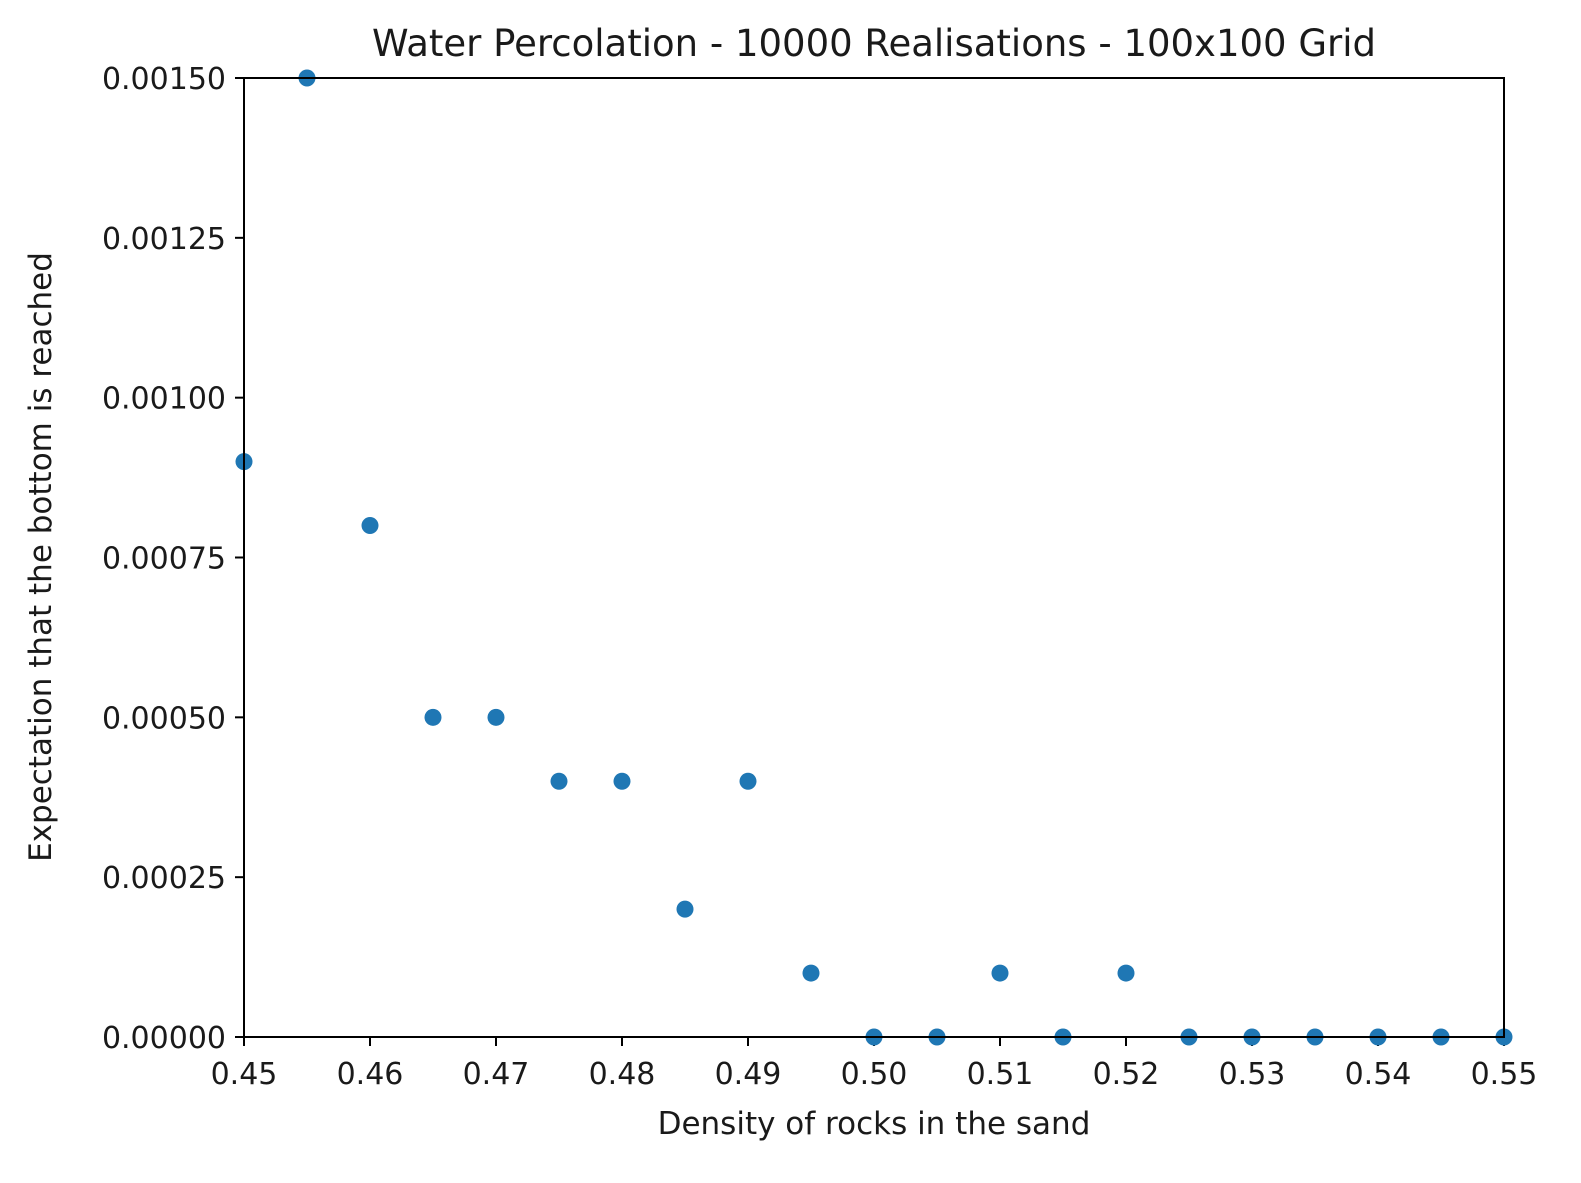  What do you see at coordinates (1504, 1074) in the screenshot?
I see `x-tick-label: 0.55` at bounding box center [1504, 1074].